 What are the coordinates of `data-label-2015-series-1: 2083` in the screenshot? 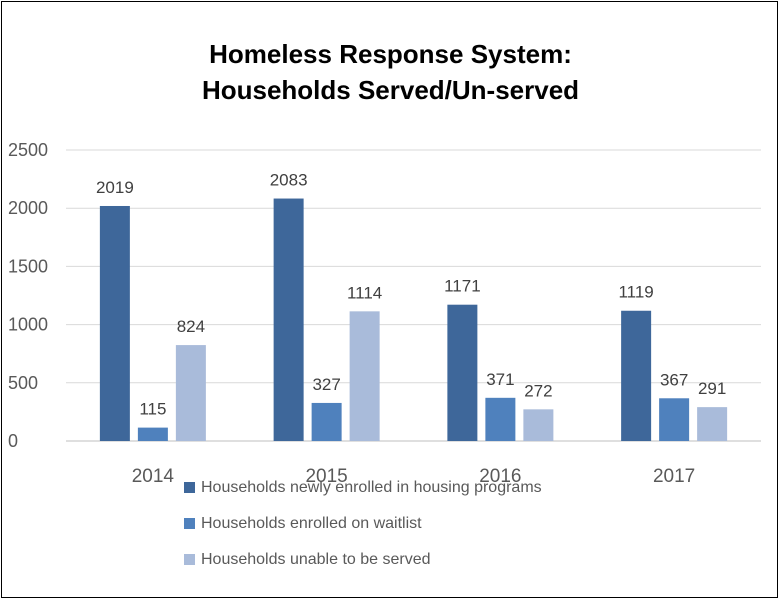 It's located at (289, 180).